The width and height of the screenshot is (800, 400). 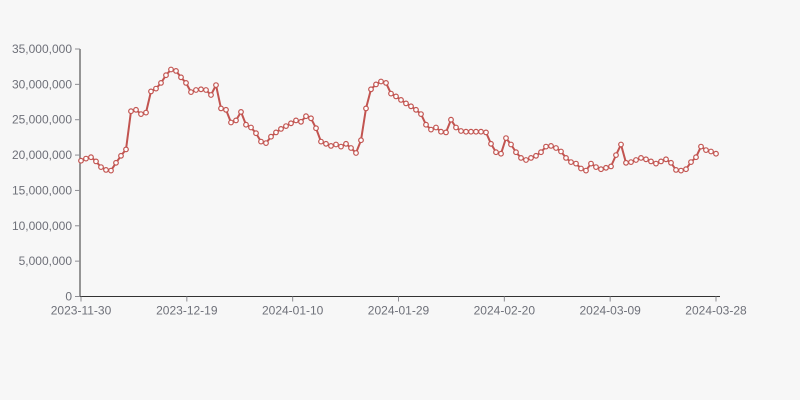 I want to click on x-tick-label: 2023-12-19, so click(x=187, y=311).